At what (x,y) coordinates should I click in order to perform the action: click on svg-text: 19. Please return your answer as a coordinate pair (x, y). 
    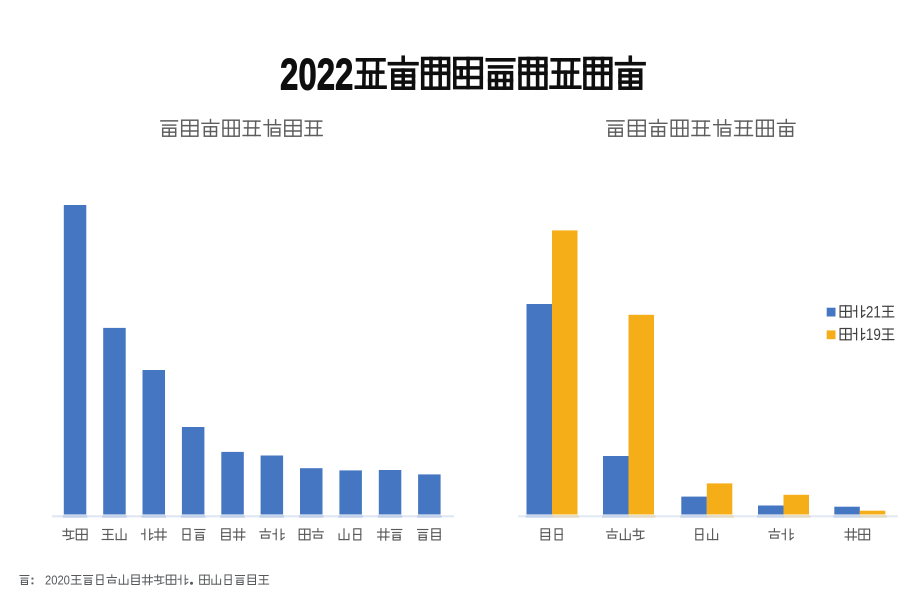
    Looking at the image, I should click on (873, 335).